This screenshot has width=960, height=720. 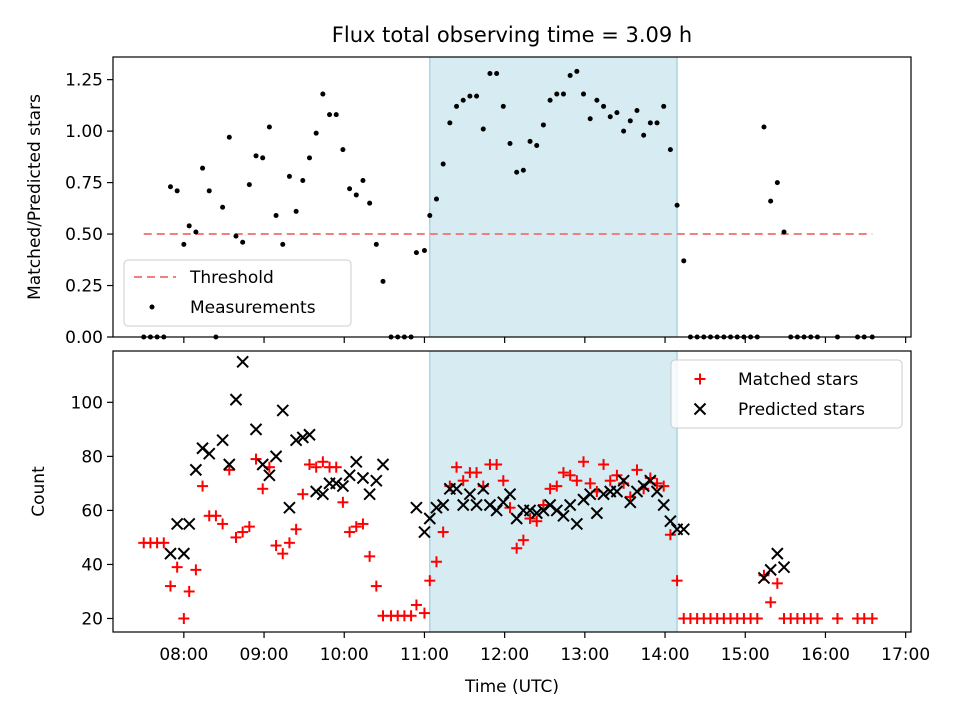 I want to click on ratio-y-tick-label: 0.25, so click(x=84, y=287).